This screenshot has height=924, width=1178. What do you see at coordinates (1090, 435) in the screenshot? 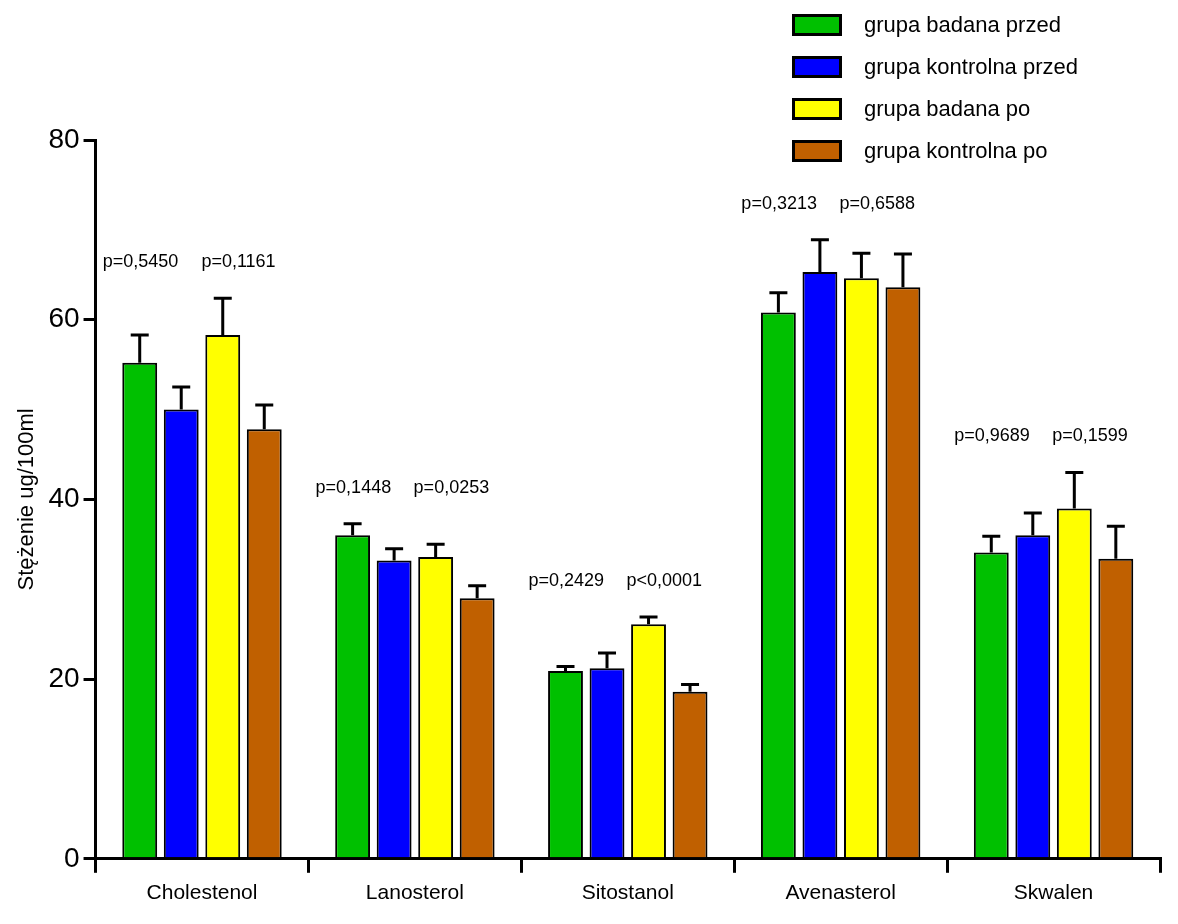
I see `annotation: p=0,1599` at bounding box center [1090, 435].